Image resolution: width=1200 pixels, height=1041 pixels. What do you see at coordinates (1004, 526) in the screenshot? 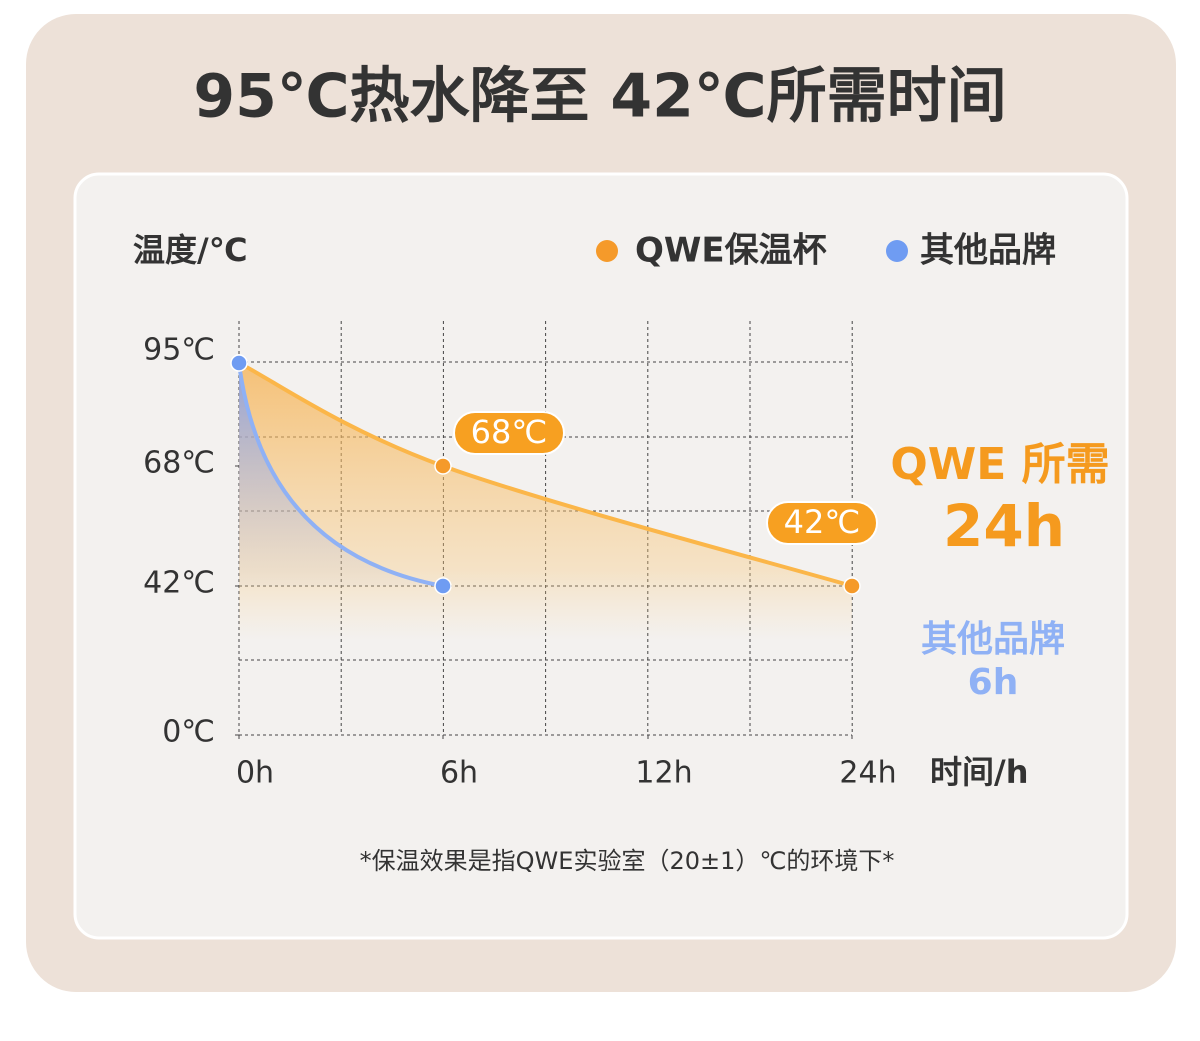
I see `annotation: 24h` at bounding box center [1004, 526].